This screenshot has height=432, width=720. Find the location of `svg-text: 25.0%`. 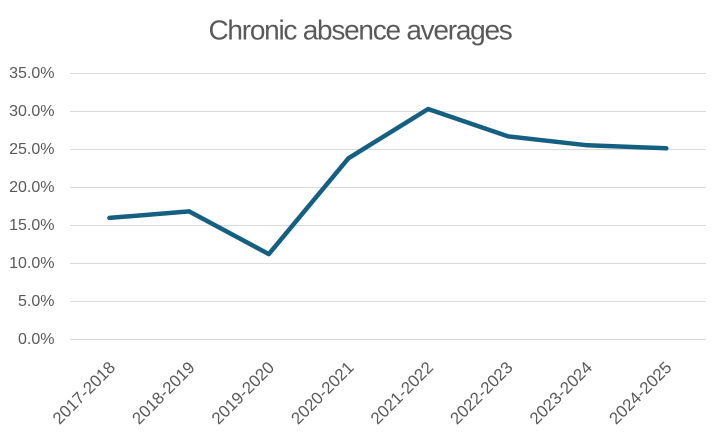

svg-text: 25.0% is located at coordinates (31, 149).